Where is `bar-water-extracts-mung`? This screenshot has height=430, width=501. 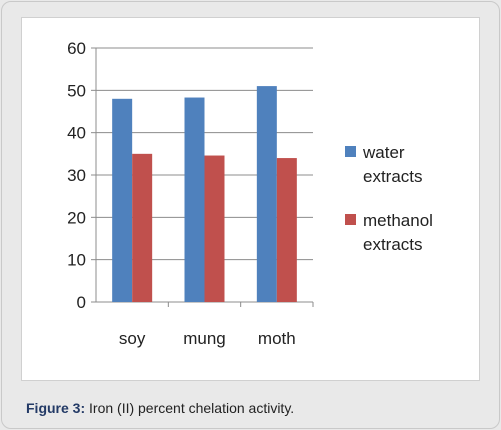
bar-water-extracts-mung is located at coordinates (194, 199).